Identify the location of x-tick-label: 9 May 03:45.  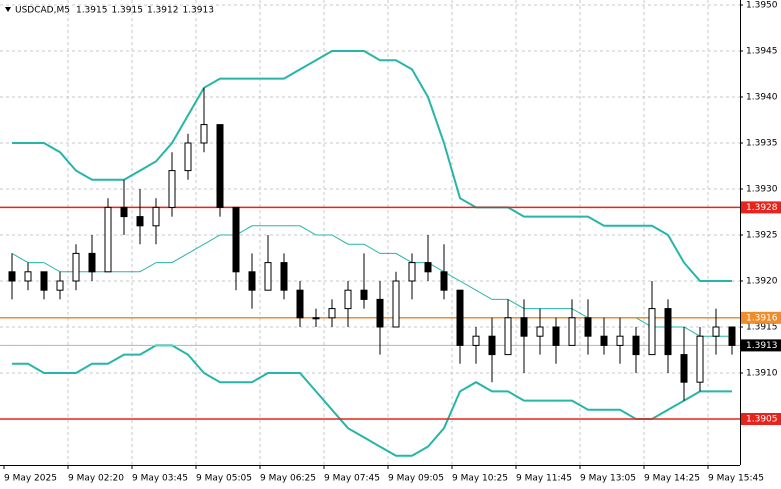
(160, 479).